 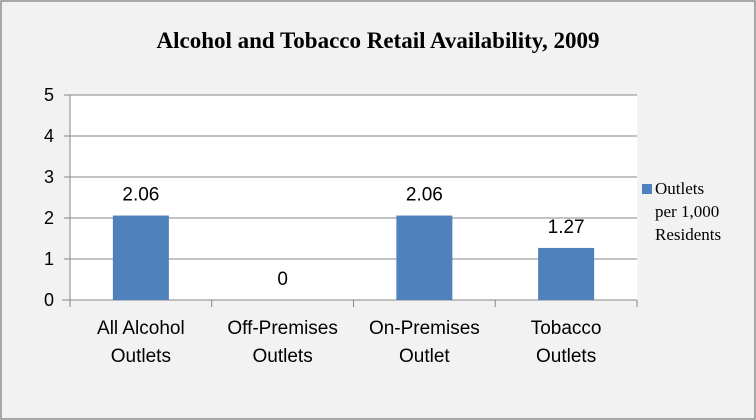 I want to click on category-label: All Alcohol, so click(x=141, y=328).